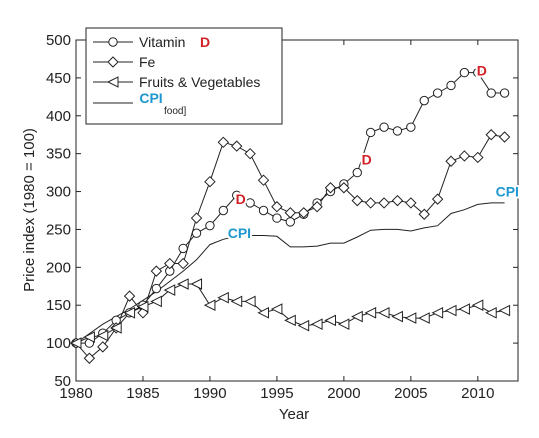 Image resolution: width=539 pixels, height=438 pixels. What do you see at coordinates (29, 210) in the screenshot?
I see `y-axis-label: Price index (1980 = 100)` at bounding box center [29, 210].